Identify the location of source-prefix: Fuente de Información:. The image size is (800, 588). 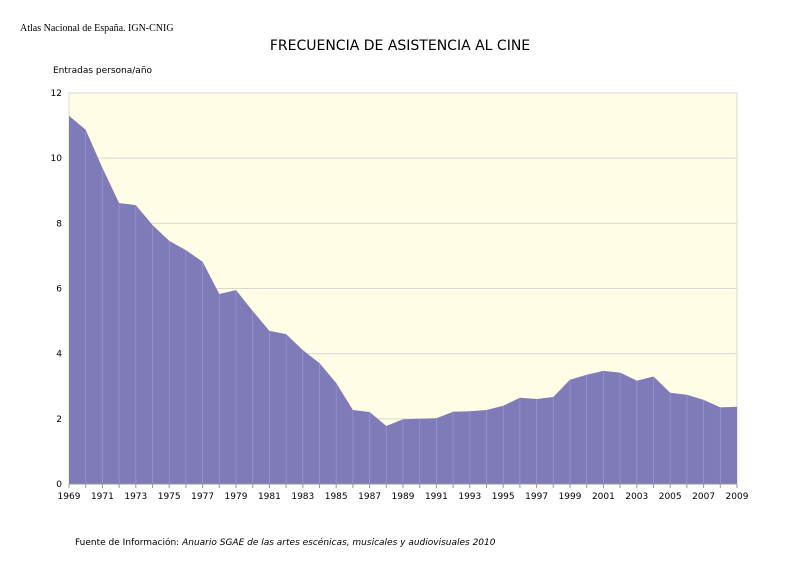
(129, 543).